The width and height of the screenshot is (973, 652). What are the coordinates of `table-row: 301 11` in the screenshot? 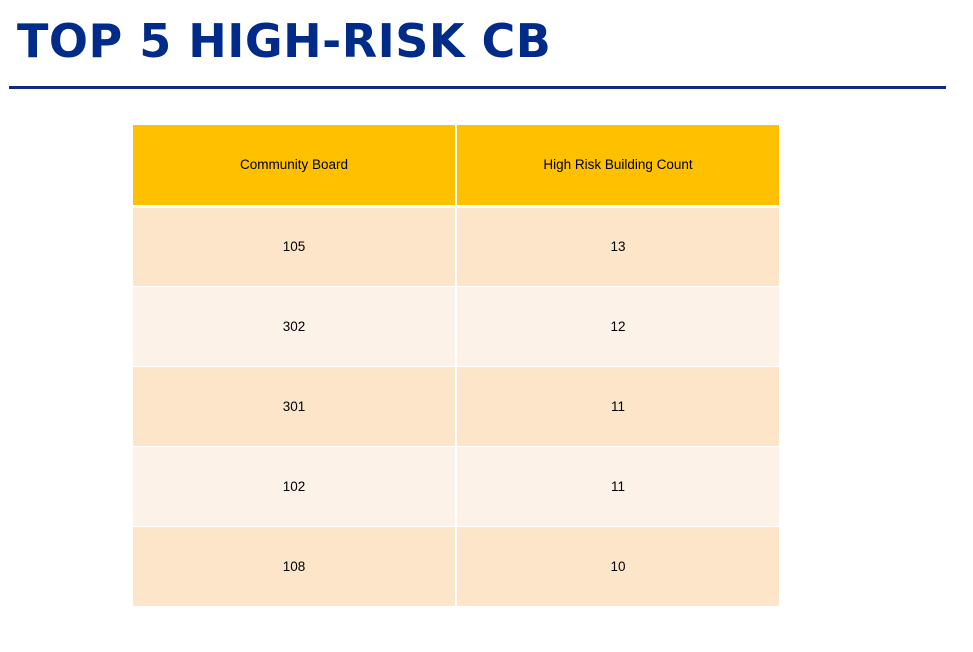 It's located at (456, 406).